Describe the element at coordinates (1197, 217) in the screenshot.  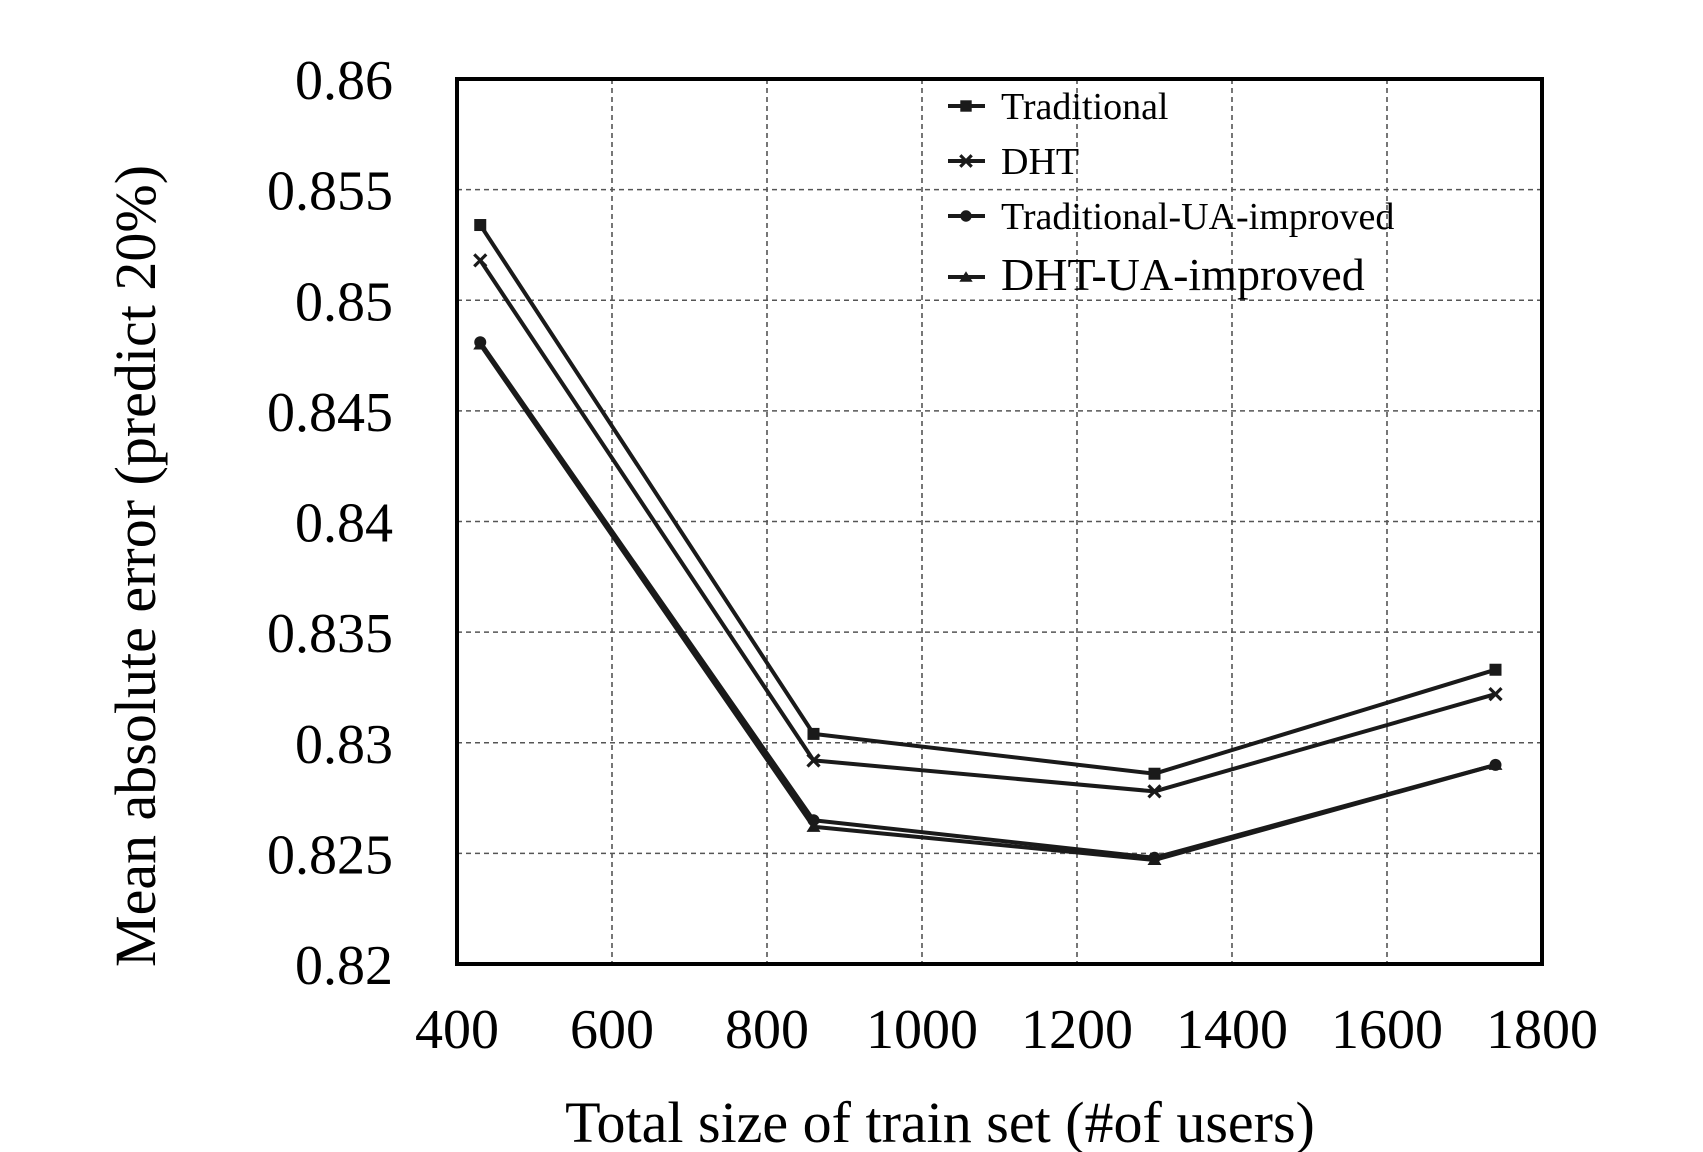
I see `legend-label-3: Traditional-UA-improved` at that location.